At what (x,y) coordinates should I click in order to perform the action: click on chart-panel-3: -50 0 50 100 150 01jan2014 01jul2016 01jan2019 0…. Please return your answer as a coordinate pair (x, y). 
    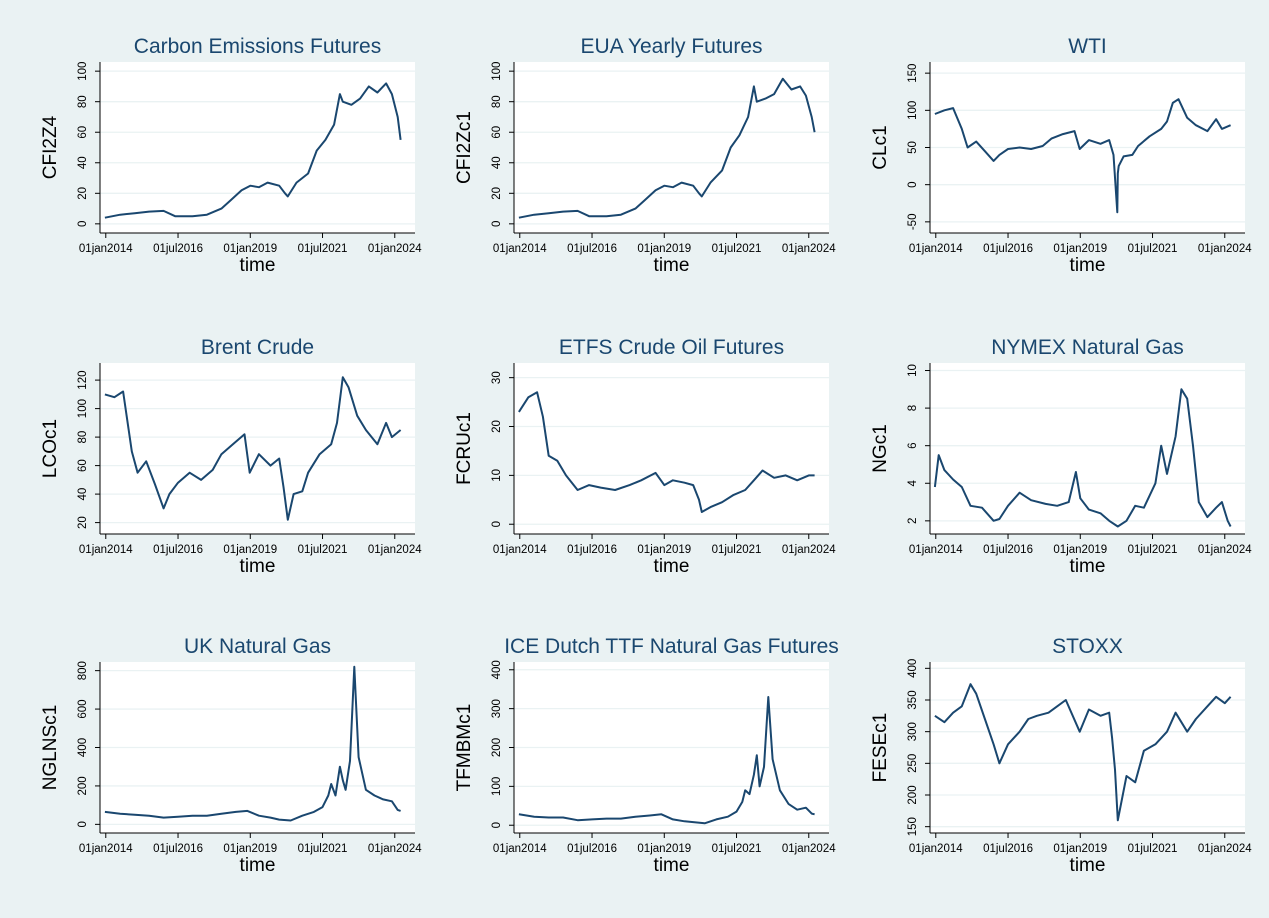
    Looking at the image, I should click on (1061, 155).